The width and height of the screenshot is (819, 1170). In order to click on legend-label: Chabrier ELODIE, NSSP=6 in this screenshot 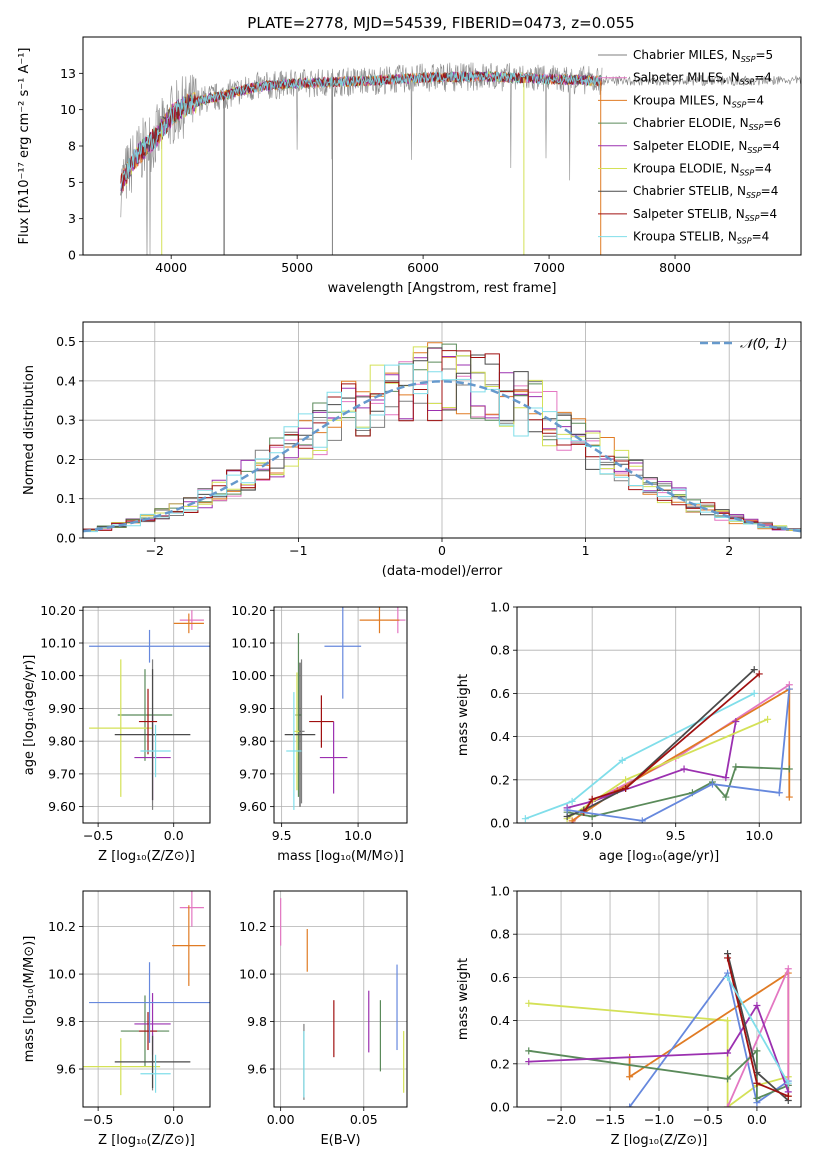, I will do `click(707, 124)`.